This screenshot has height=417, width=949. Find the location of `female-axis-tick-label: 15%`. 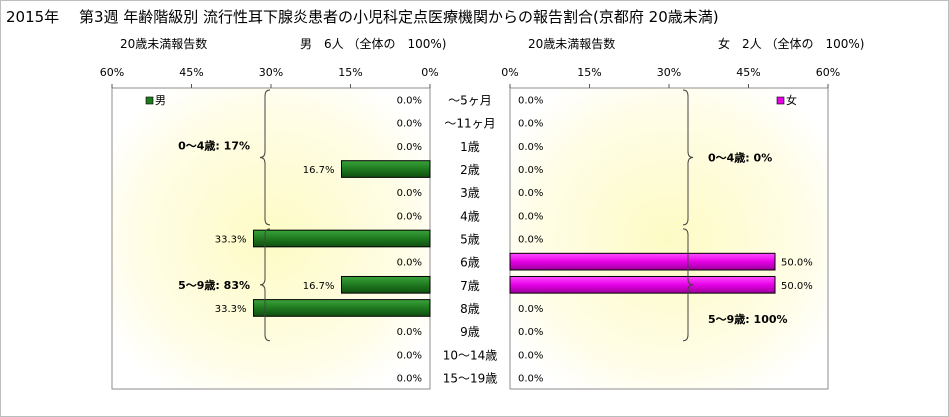

female-axis-tick-label: 15% is located at coordinates (589, 72).